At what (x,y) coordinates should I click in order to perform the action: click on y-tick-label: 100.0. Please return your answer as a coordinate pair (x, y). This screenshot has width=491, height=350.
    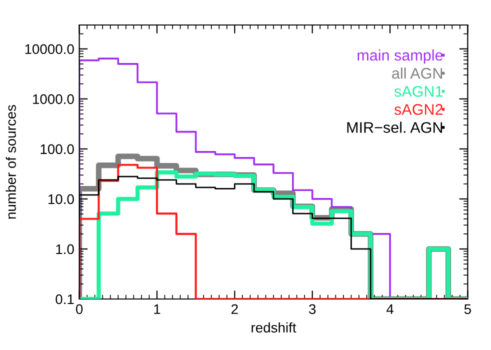
    Looking at the image, I should click on (57, 149).